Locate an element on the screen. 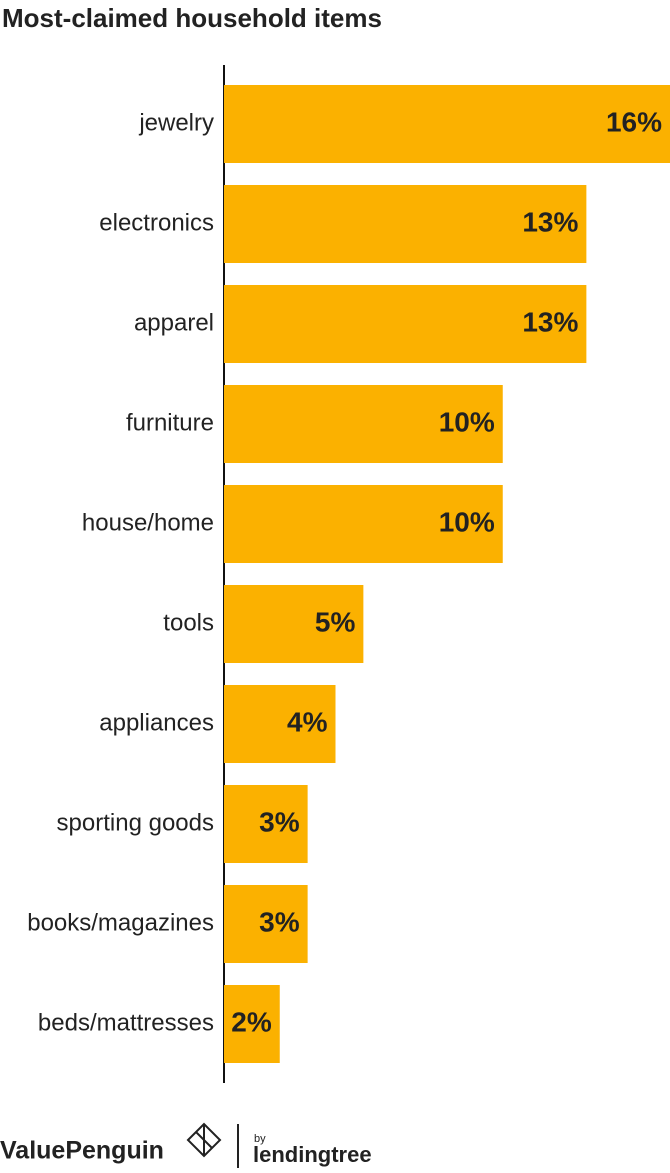 The image size is (670, 1173). value-label: 2% is located at coordinates (251, 1021).